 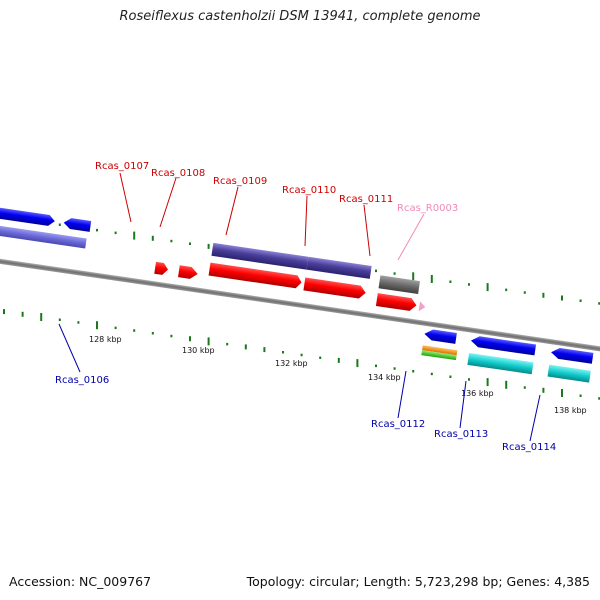 I want to click on genes-bottom, so click(x=507, y=355).